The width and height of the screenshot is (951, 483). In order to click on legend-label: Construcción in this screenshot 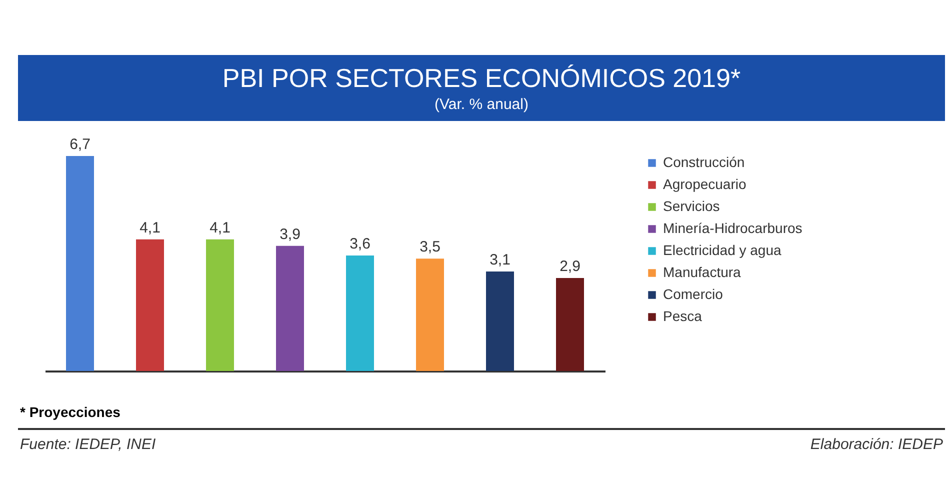, I will do `click(704, 162)`.